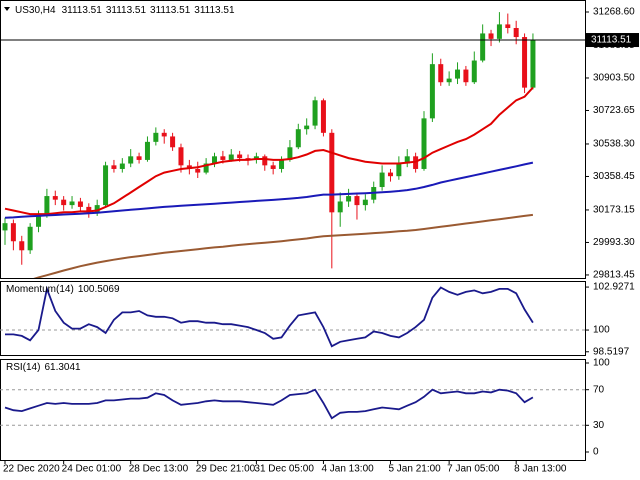 The width and height of the screenshot is (640, 480). I want to click on indicator-value: 100.5069, so click(99, 289).